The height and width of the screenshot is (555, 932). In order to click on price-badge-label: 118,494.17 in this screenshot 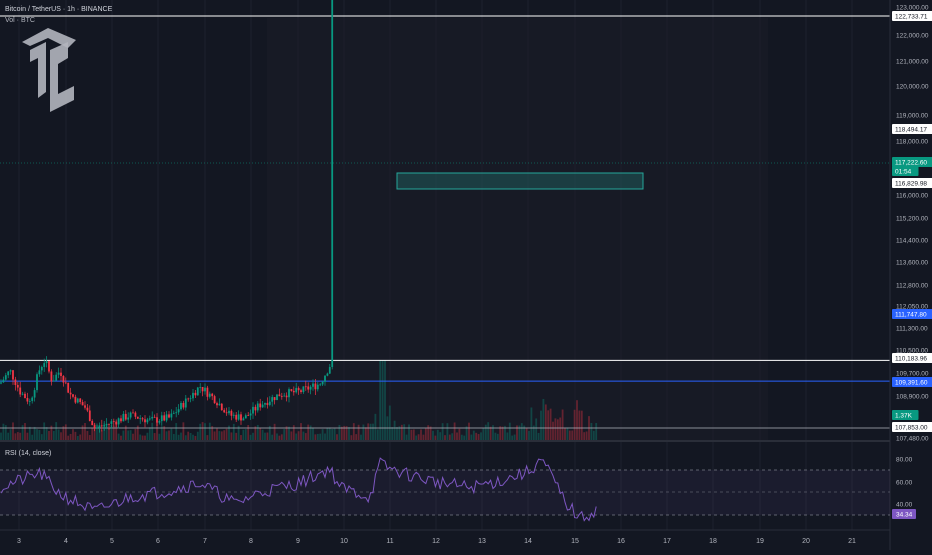, I will do `click(911, 130)`.